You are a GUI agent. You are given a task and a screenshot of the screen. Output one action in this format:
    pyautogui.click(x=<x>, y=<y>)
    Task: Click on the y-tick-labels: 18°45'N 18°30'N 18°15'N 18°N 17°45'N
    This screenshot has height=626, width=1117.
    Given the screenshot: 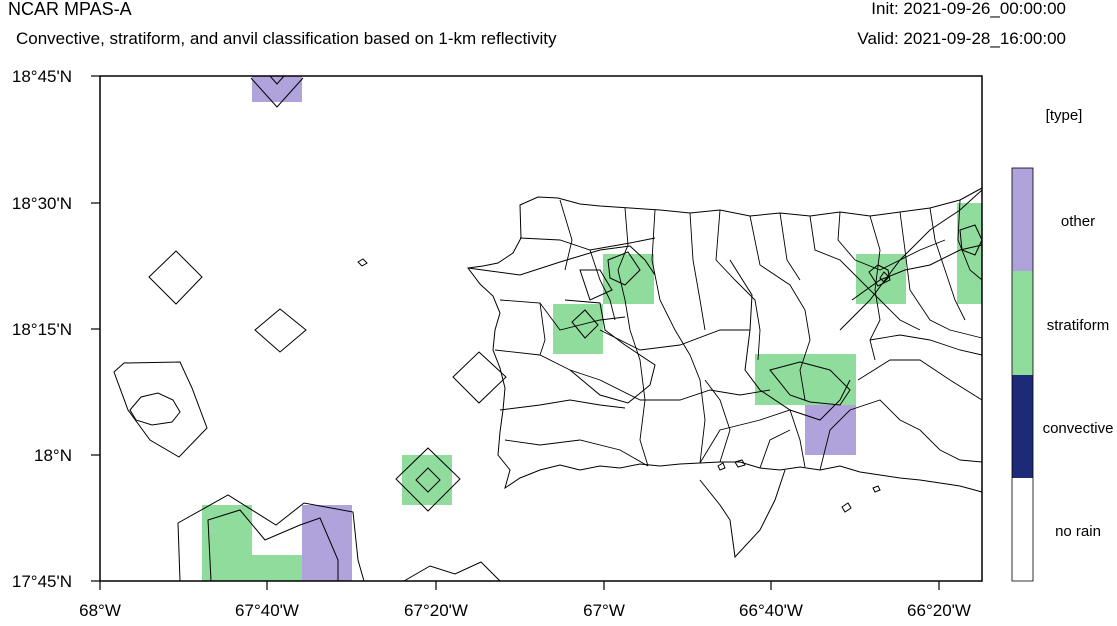 What is the action you would take?
    pyautogui.click(x=42, y=329)
    